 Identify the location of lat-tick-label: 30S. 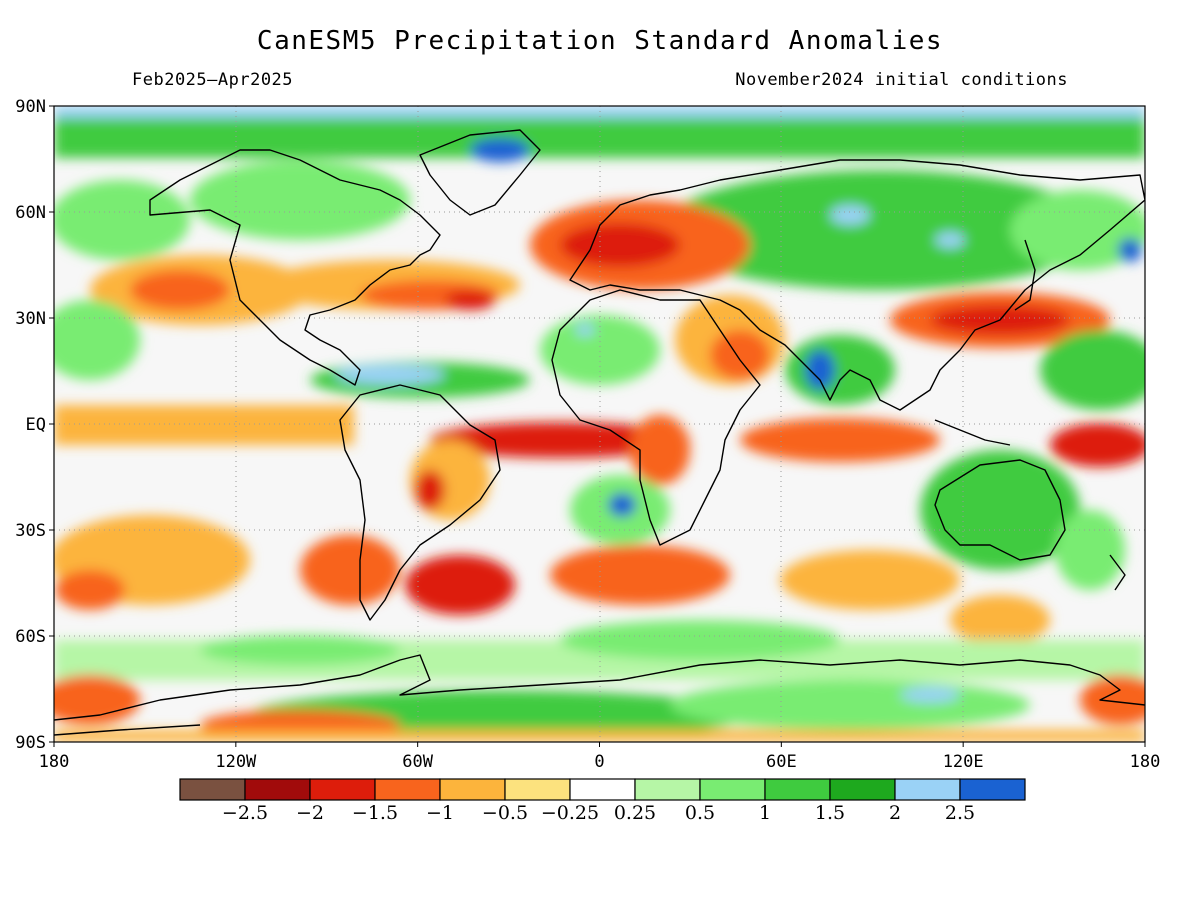
(30, 531).